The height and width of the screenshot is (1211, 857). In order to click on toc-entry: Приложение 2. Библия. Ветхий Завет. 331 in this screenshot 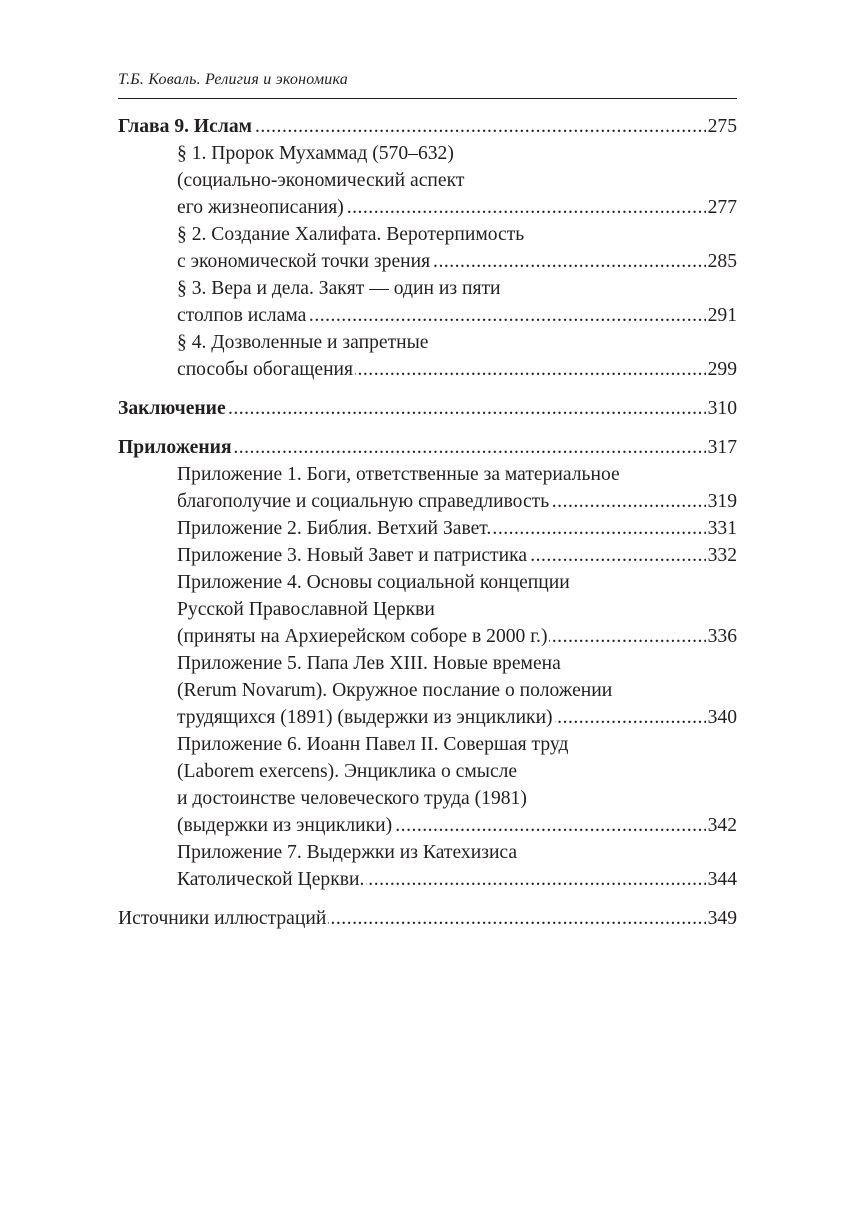, I will do `click(427, 528)`.